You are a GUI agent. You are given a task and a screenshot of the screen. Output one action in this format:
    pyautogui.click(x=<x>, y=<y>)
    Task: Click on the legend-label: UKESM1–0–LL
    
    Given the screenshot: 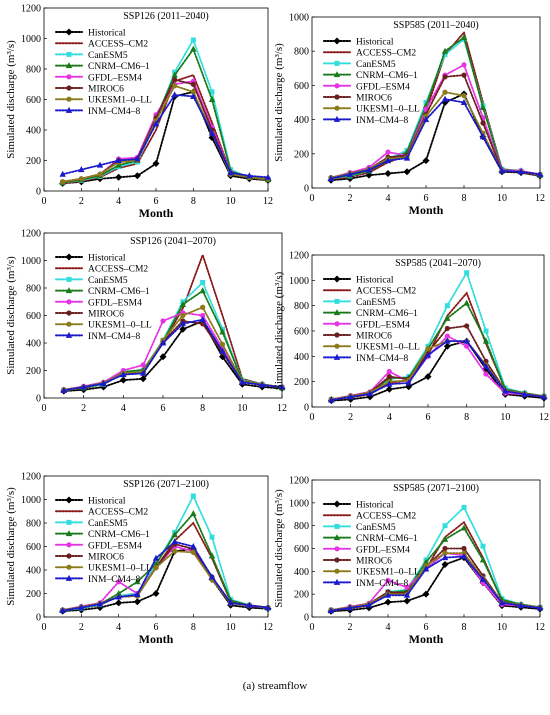 What is the action you would take?
    pyautogui.click(x=120, y=326)
    